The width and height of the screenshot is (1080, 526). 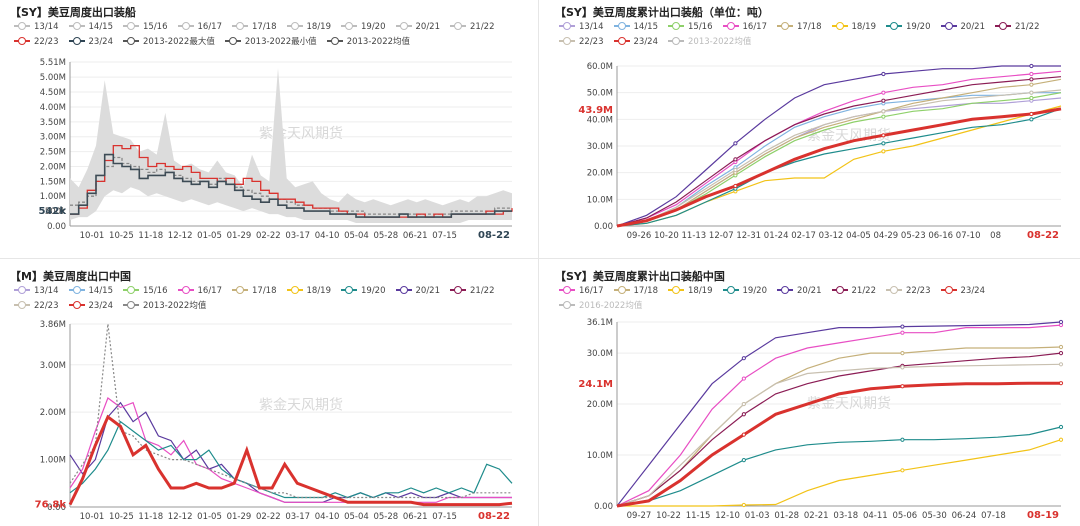 I want to click on y-tick-label: 3.00M, so click(x=53, y=138).